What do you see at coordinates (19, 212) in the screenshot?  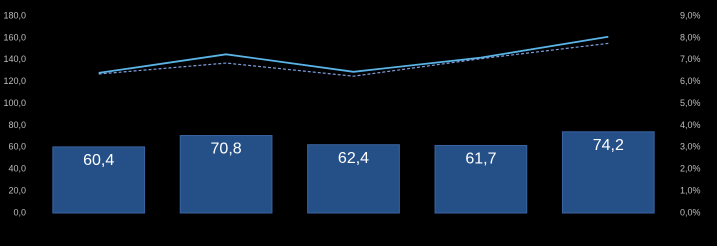 I see `y-tick-label: 0,0` at bounding box center [19, 212].